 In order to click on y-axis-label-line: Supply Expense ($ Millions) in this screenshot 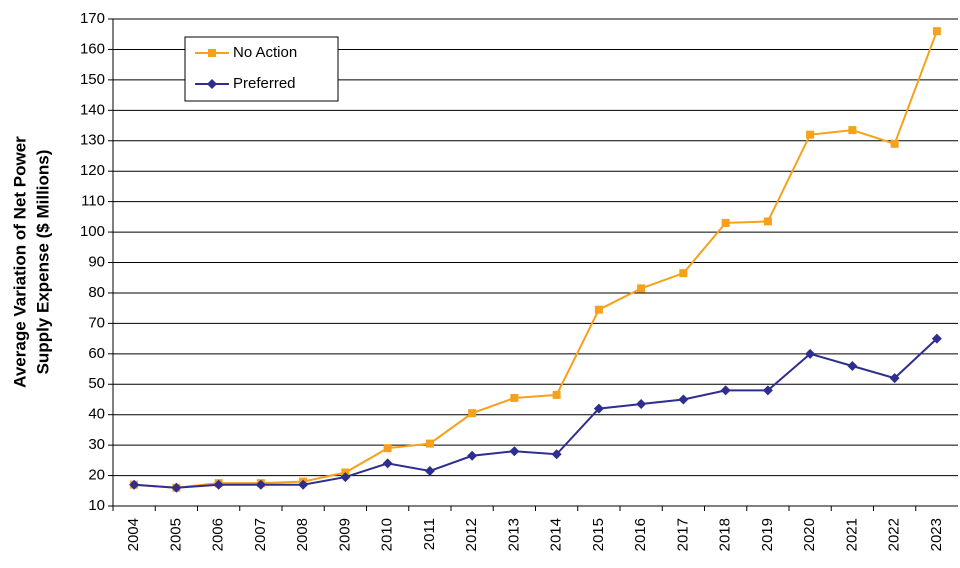, I will do `click(42, 262)`.